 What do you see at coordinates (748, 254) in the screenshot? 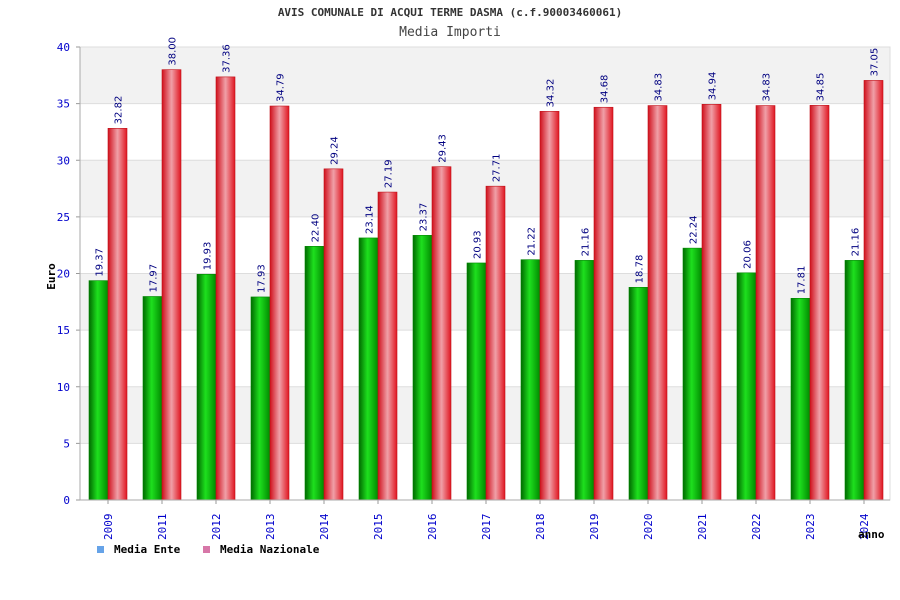
I see `data-label: 20.06` at bounding box center [748, 254].